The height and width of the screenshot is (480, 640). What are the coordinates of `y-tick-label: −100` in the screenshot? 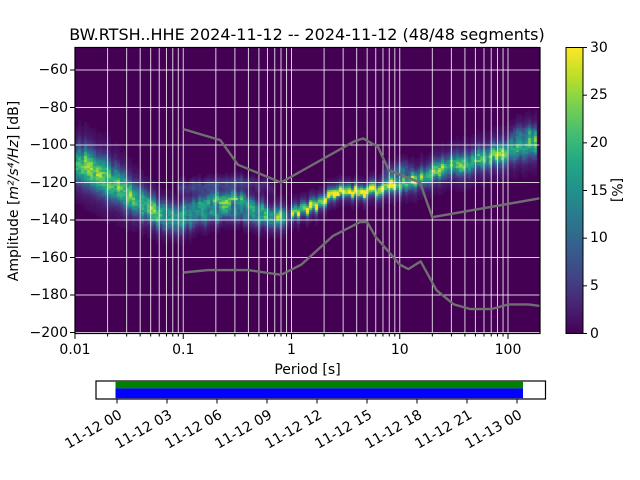 It's located at (48, 145).